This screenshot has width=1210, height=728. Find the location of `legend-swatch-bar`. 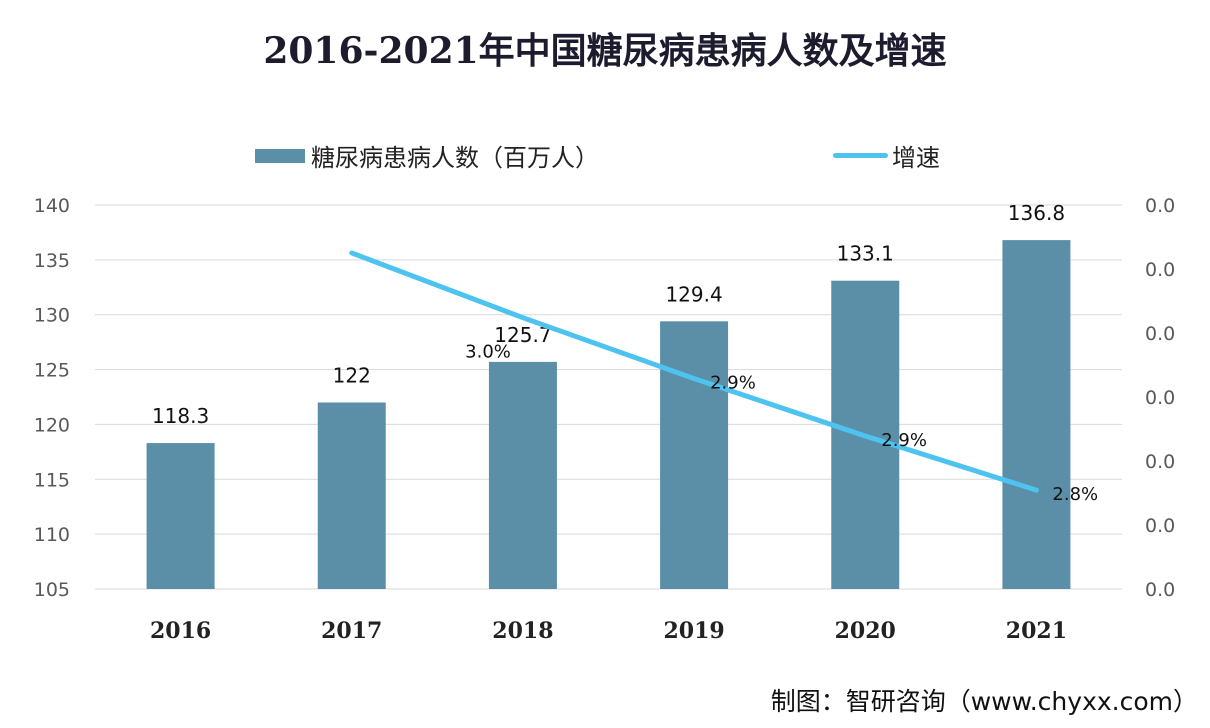

legend-swatch-bar is located at coordinates (280, 155).